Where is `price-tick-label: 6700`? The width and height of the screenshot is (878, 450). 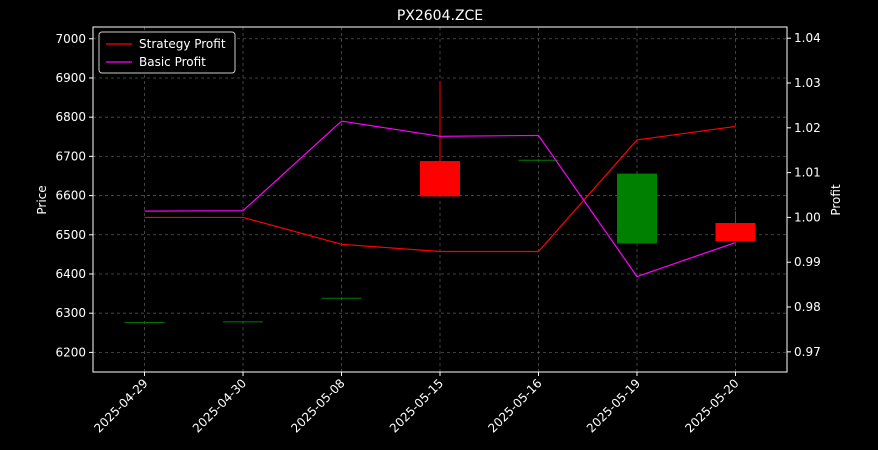
price-tick-label: 6700 is located at coordinates (70, 156).